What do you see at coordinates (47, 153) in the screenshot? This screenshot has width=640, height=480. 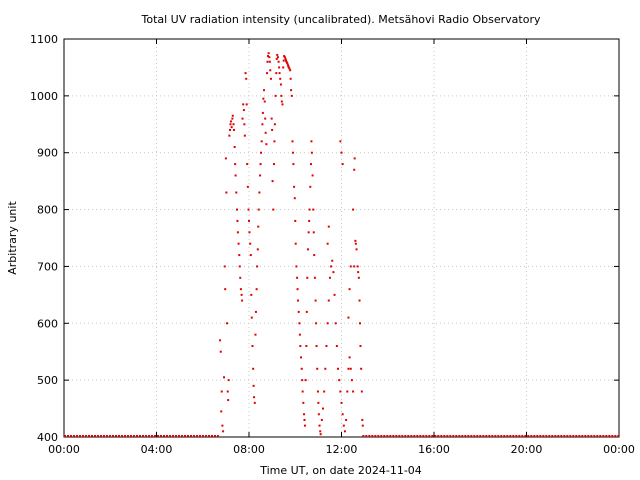 I see `y-tick-label: 900` at bounding box center [47, 153].